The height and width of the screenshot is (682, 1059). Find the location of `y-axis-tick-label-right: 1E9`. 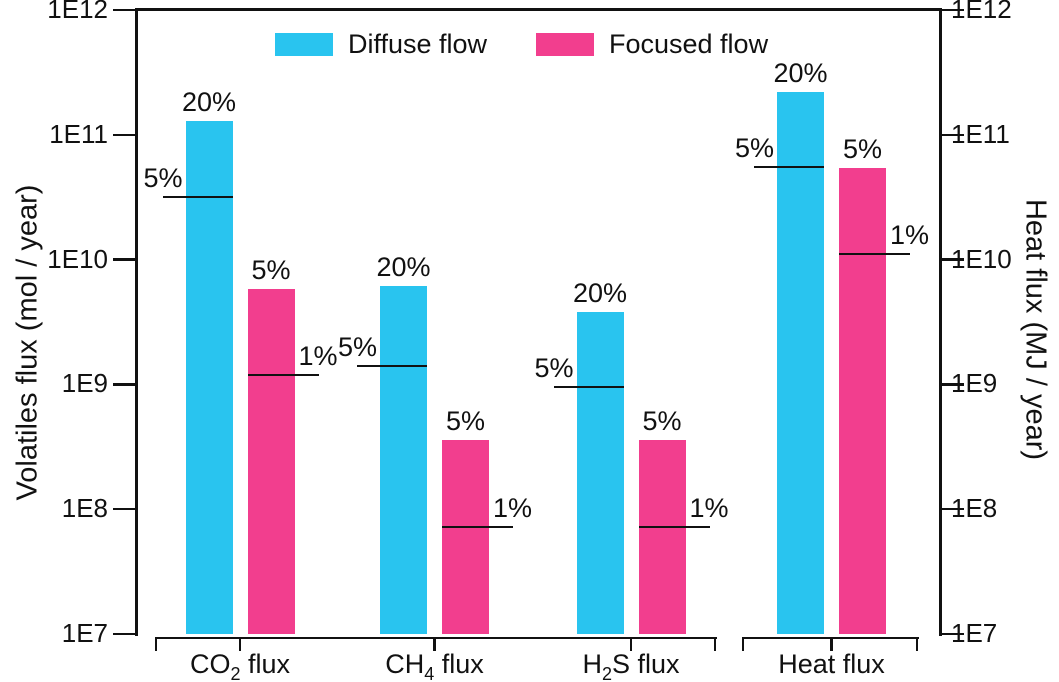

y-axis-tick-label-right: 1E9 is located at coordinates (974, 383).